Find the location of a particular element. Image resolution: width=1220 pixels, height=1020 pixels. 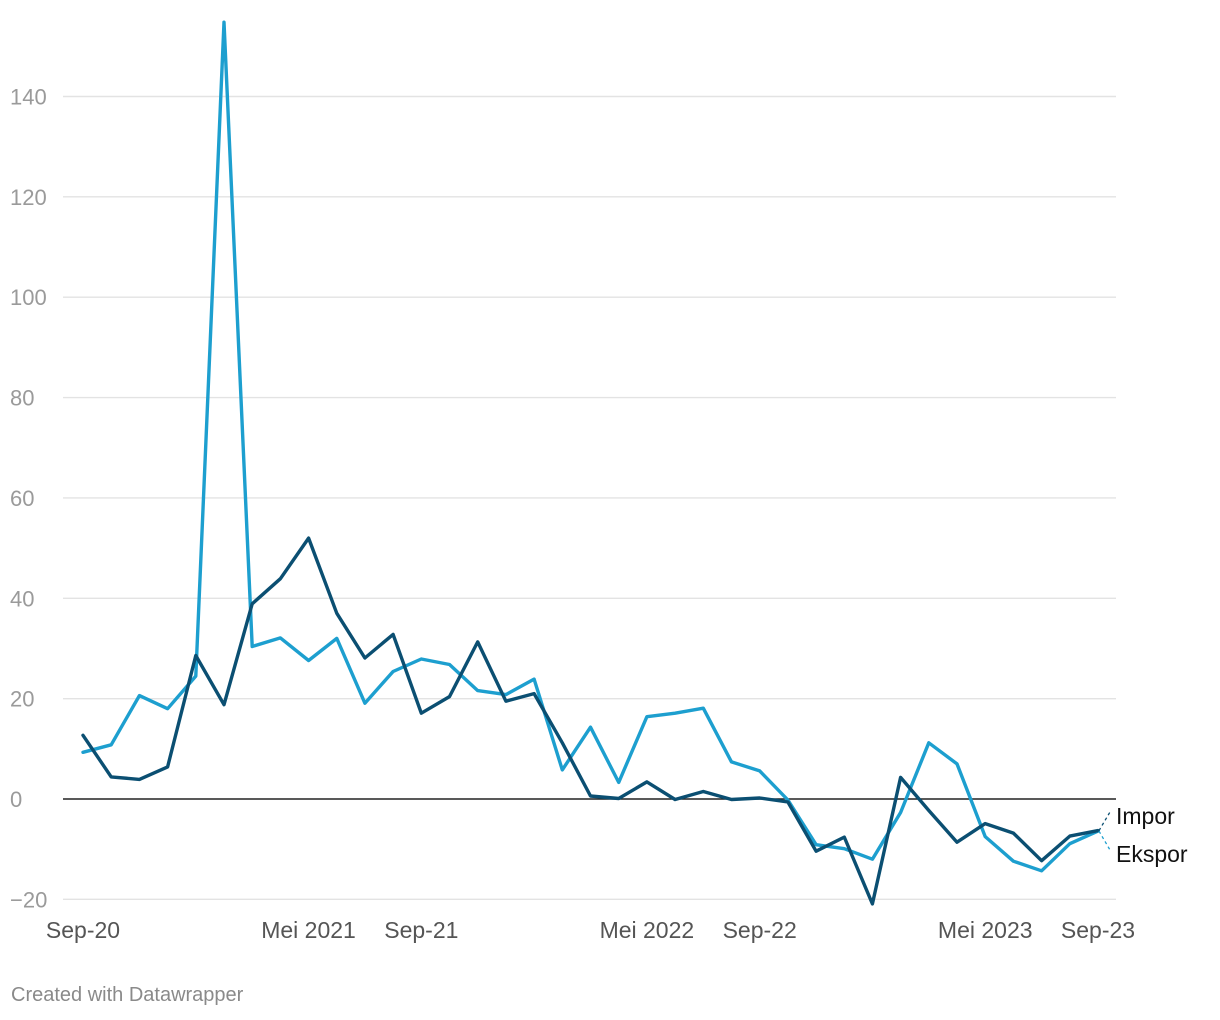

x-tick-label: Sep-20 is located at coordinates (83, 930).